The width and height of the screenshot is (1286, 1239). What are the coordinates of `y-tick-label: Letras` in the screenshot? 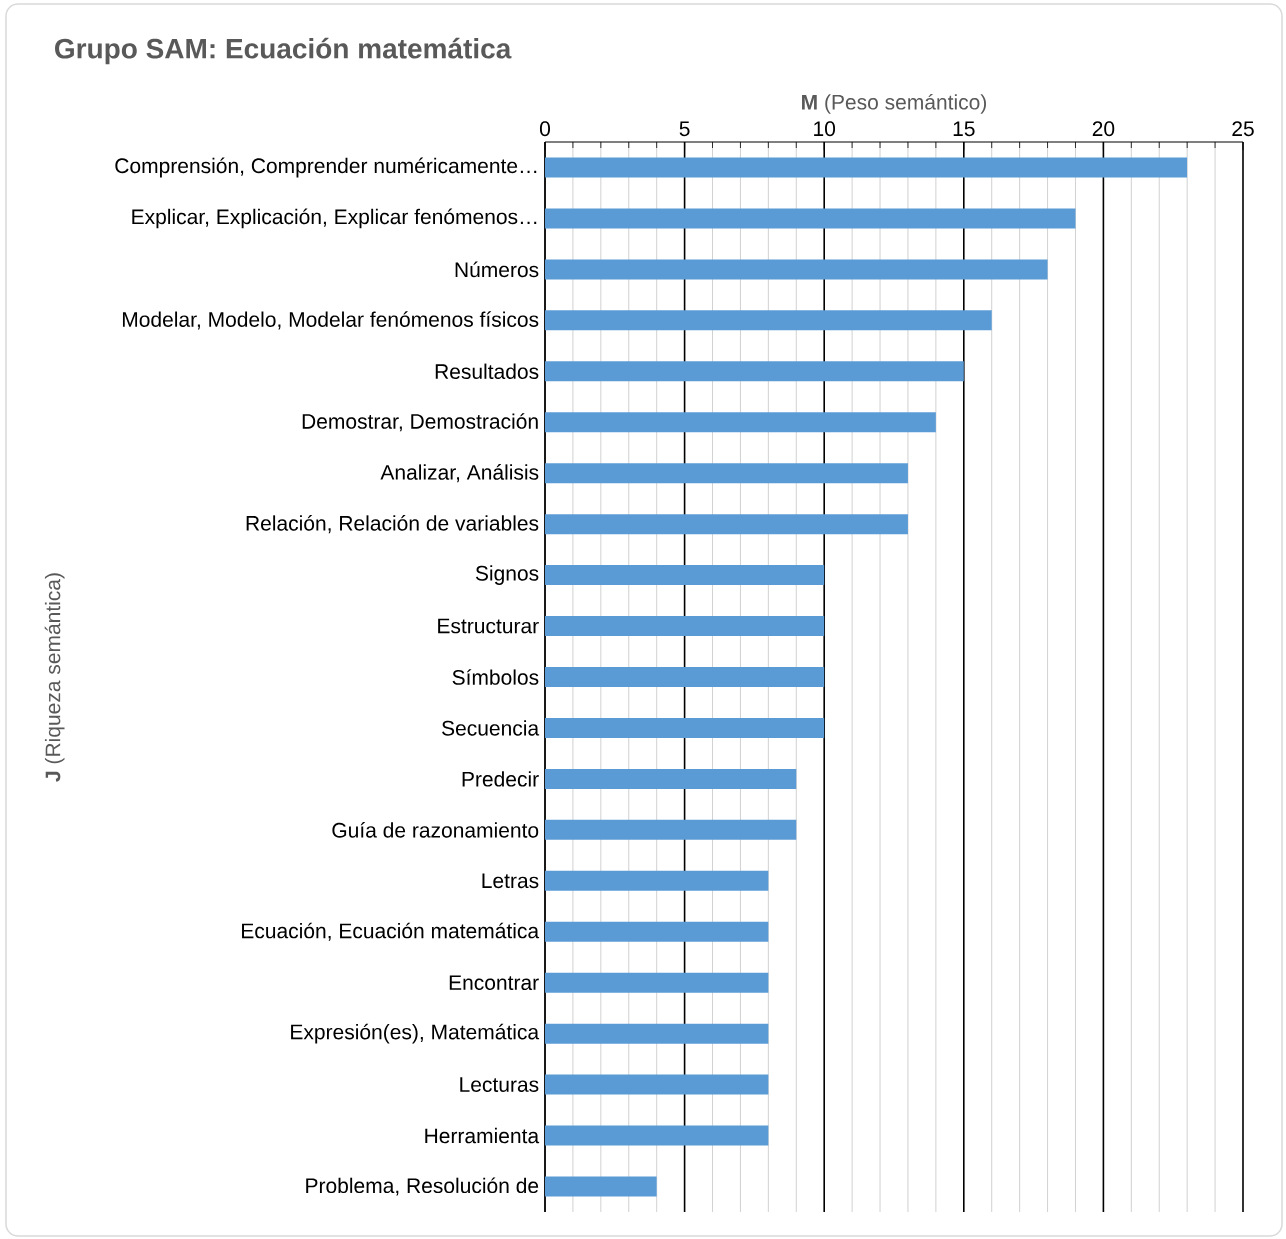 It's located at (510, 881).